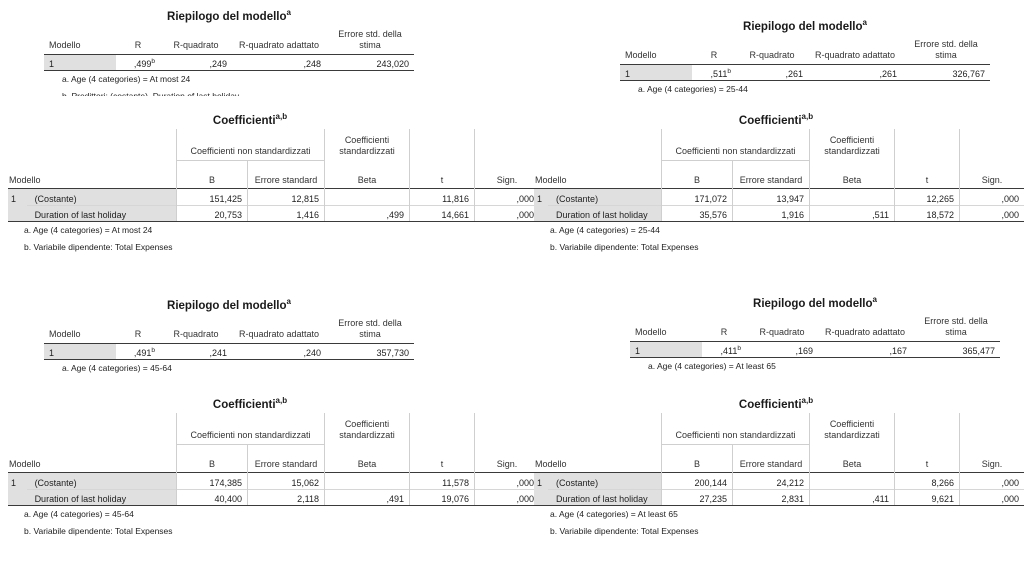 This screenshot has width=1024, height=576. Describe the element at coordinates (88, 230) in the screenshot. I see `coefficients-footnote: a. Age (4 categories) = At most 24` at that location.